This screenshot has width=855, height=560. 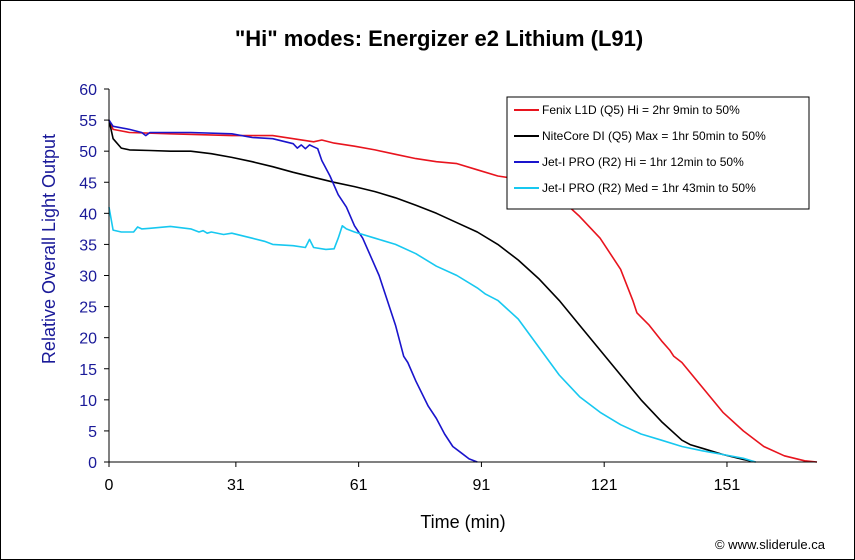 What do you see at coordinates (88, 339) in the screenshot?
I see `y-tick-label: 20` at bounding box center [88, 339].